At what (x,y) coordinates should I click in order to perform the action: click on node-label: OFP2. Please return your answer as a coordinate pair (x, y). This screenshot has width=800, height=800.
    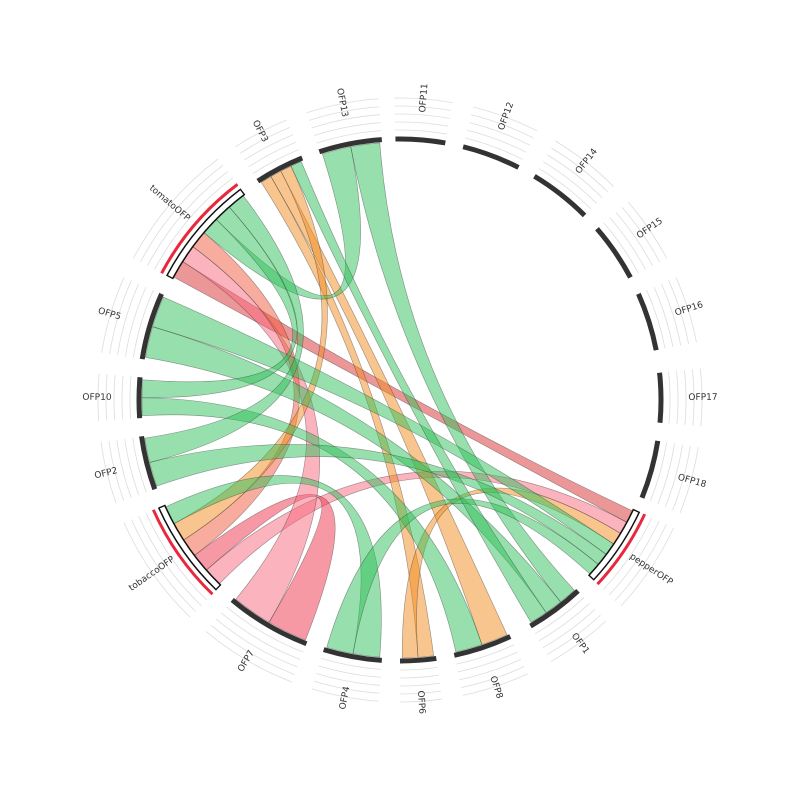
    Looking at the image, I should click on (106, 473).